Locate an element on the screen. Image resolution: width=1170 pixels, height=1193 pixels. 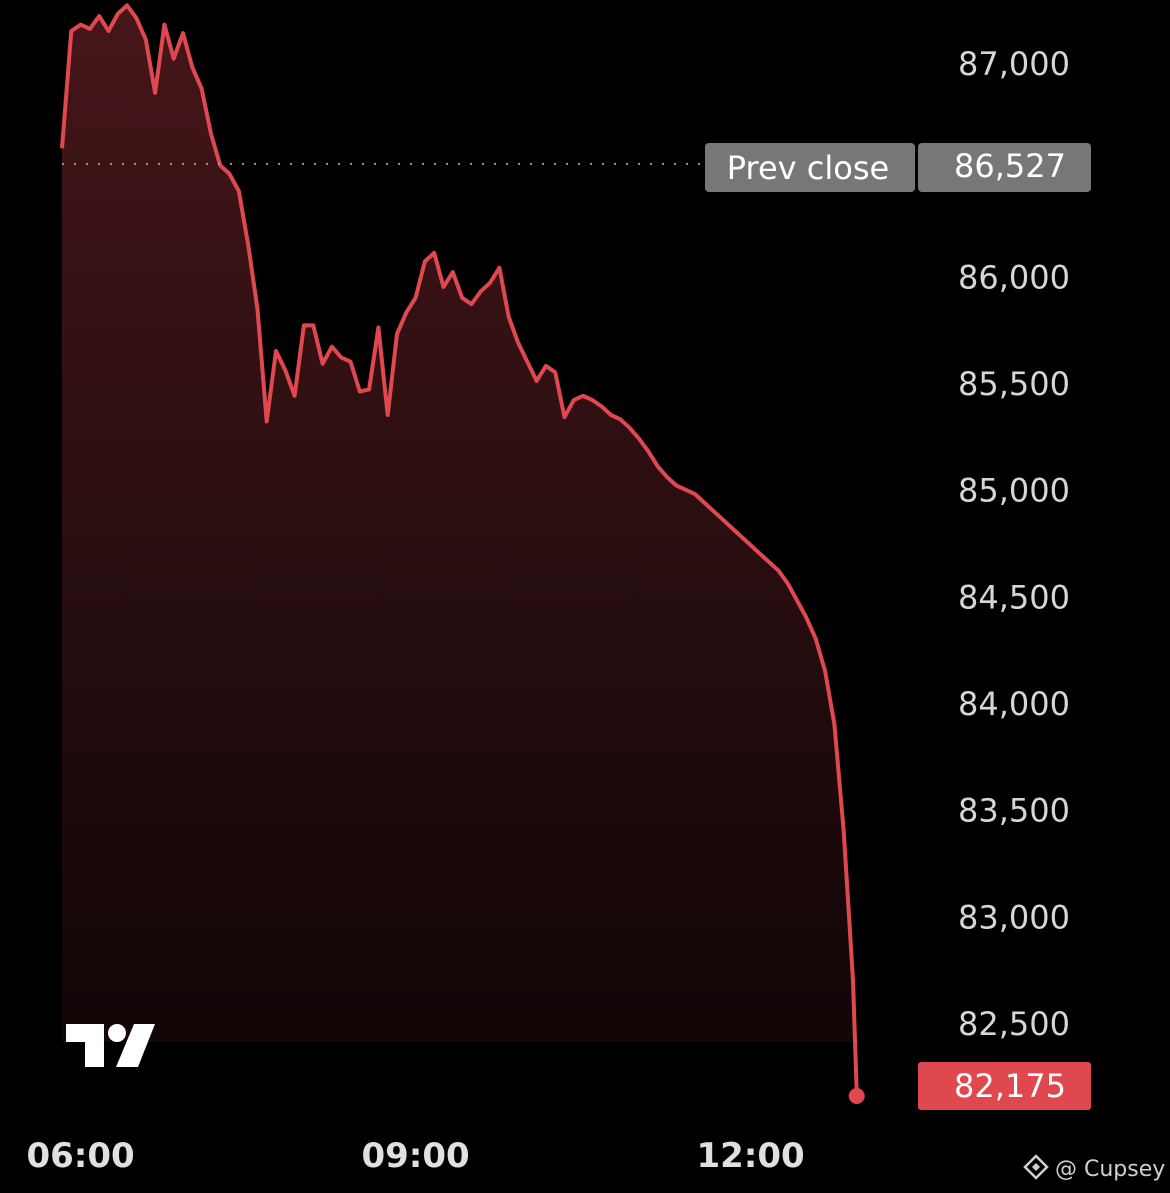
tradingview-logo-icon is located at coordinates (110, 1045).